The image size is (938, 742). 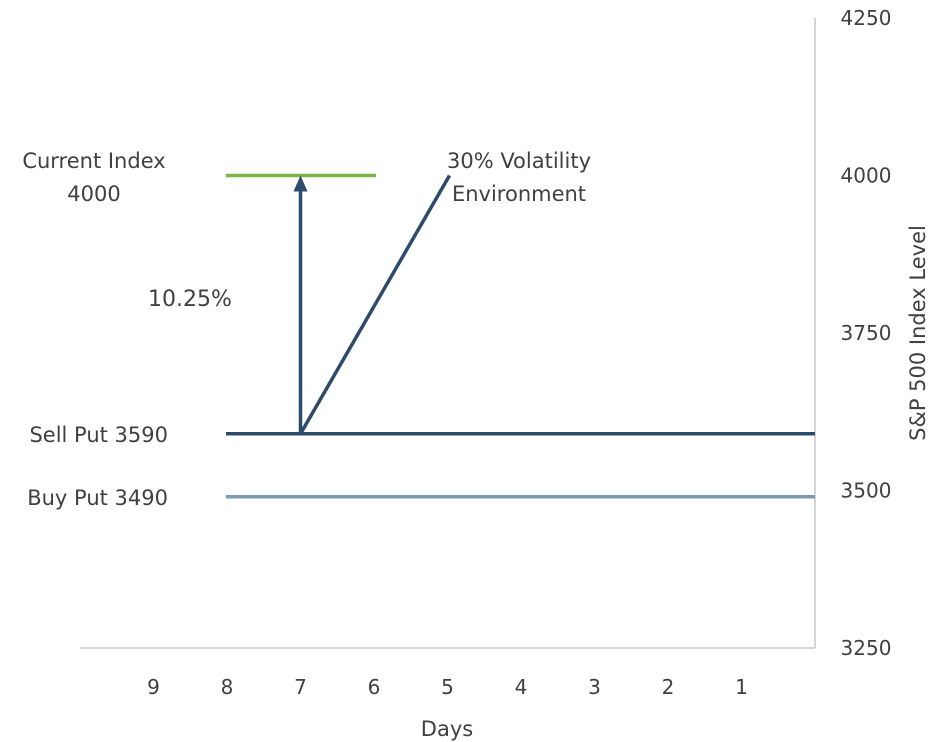 I want to click on buy-put-label: Buy Put 3490, so click(x=97, y=498).